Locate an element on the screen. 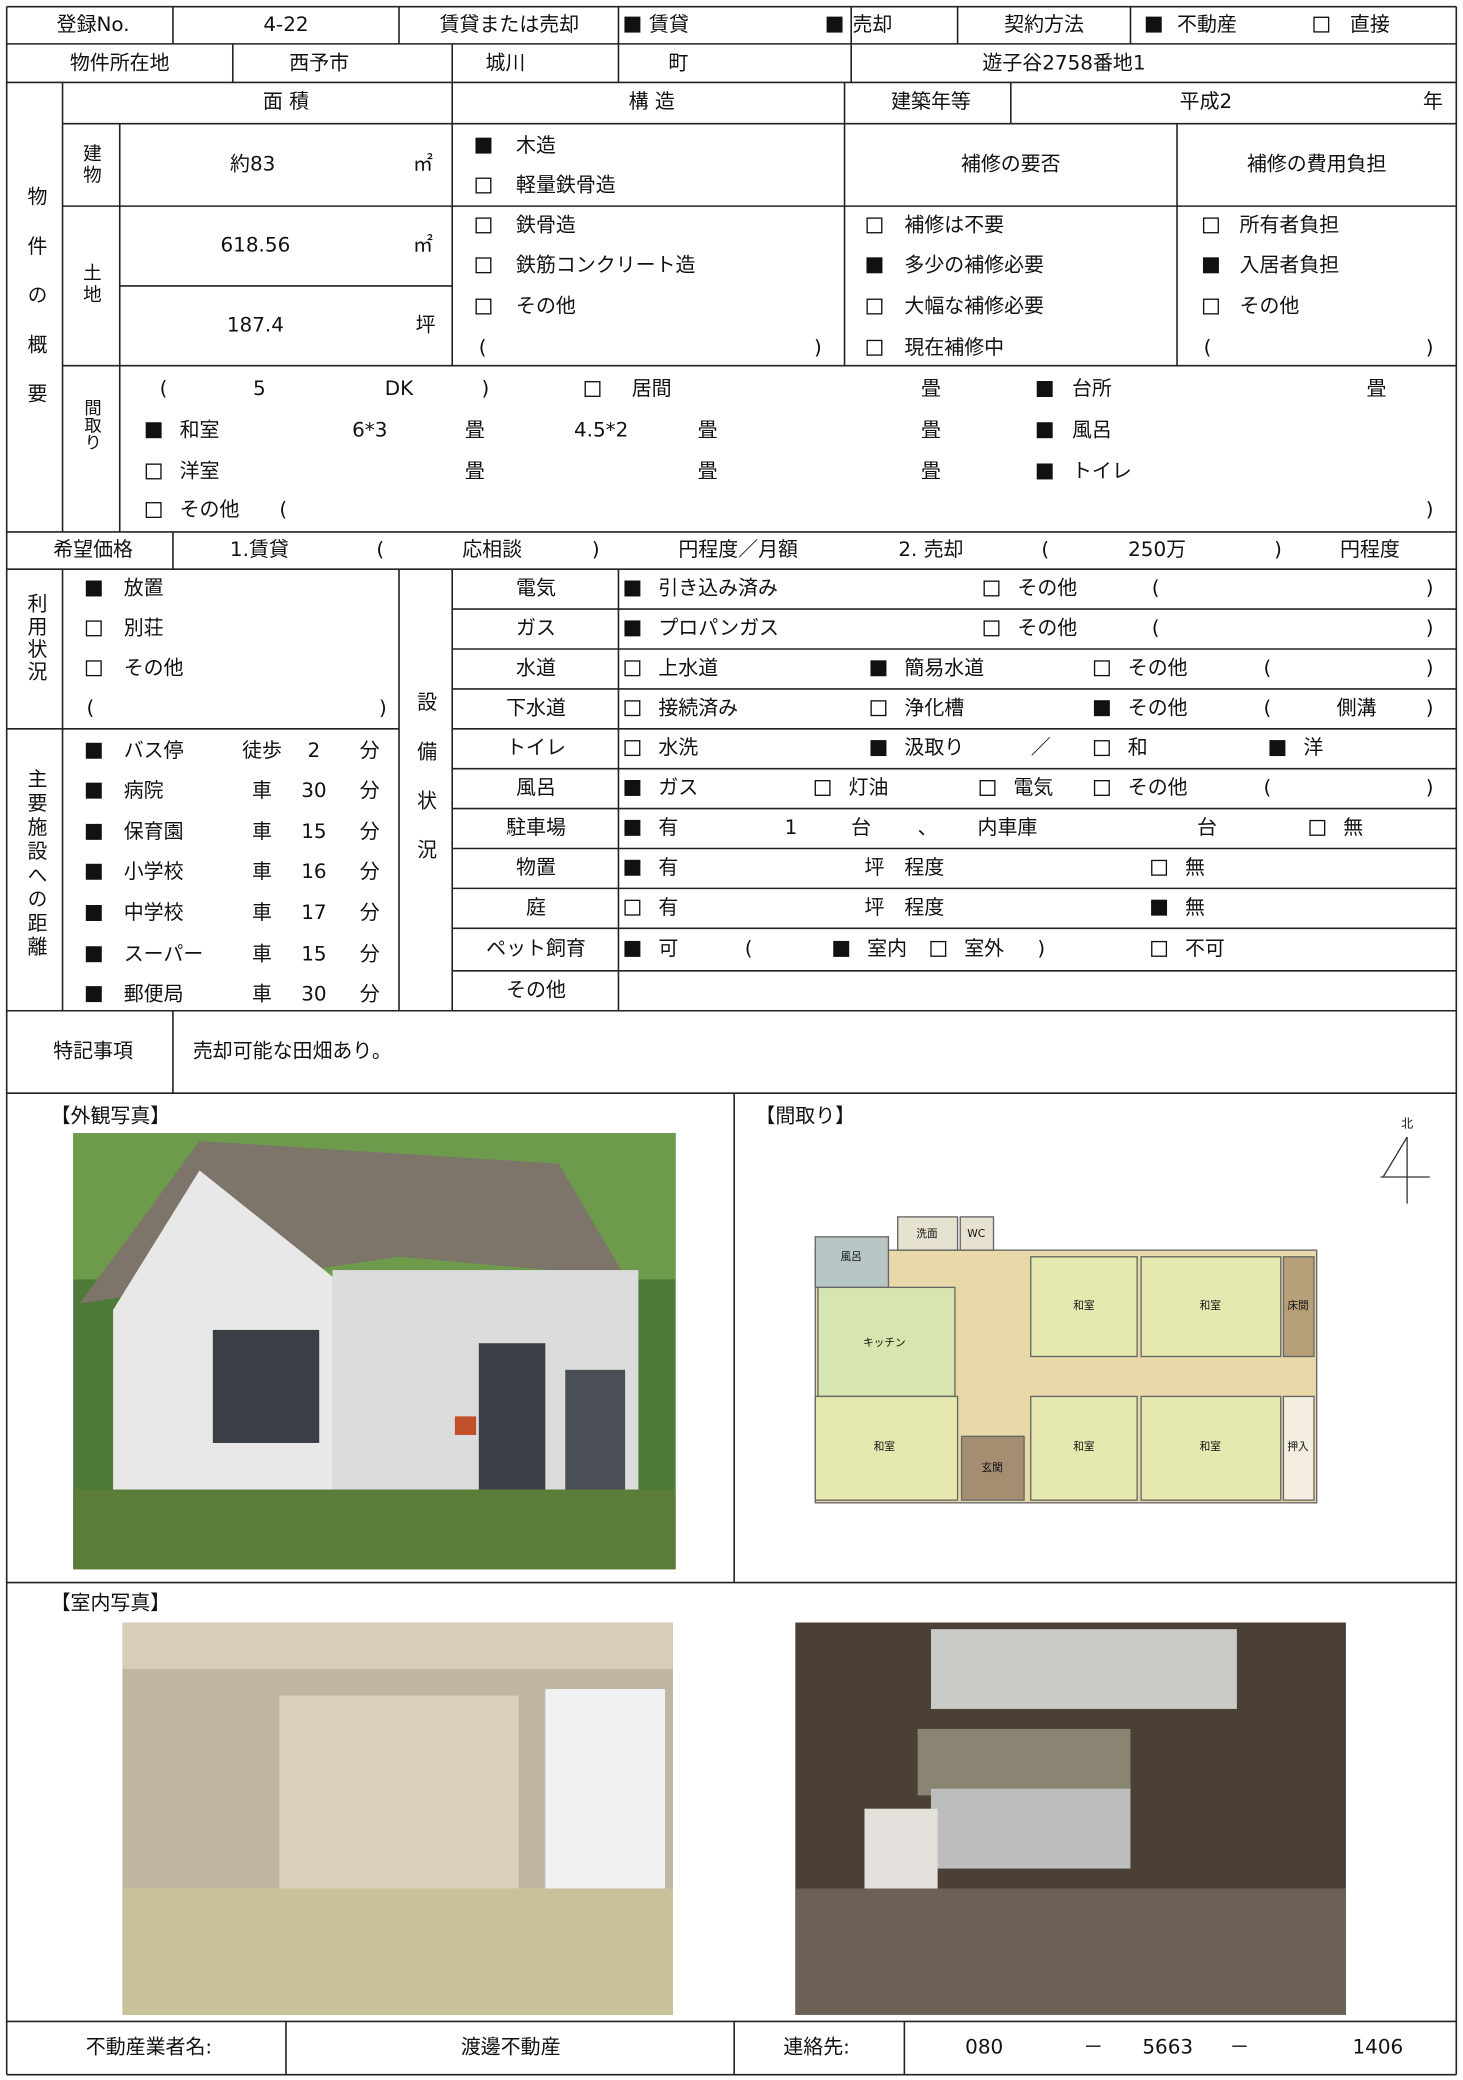 This screenshot has width=1463, height=2080. minutes: 15 is located at coordinates (313, 953).